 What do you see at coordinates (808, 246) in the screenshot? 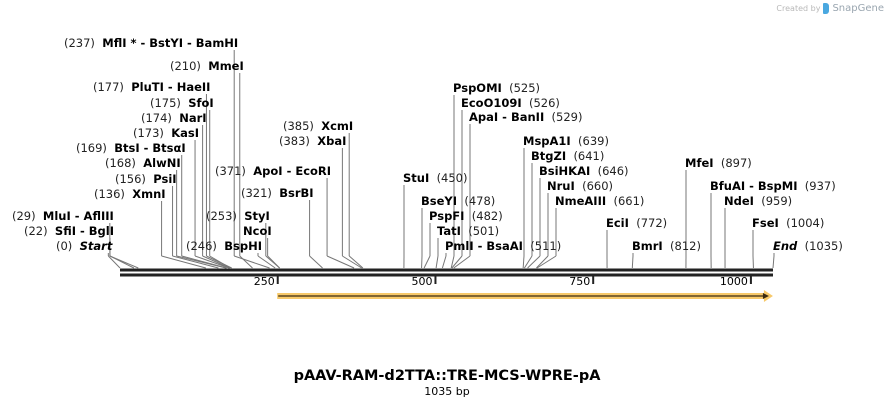
I see `restriction-site-label: End (1035)` at bounding box center [808, 246].